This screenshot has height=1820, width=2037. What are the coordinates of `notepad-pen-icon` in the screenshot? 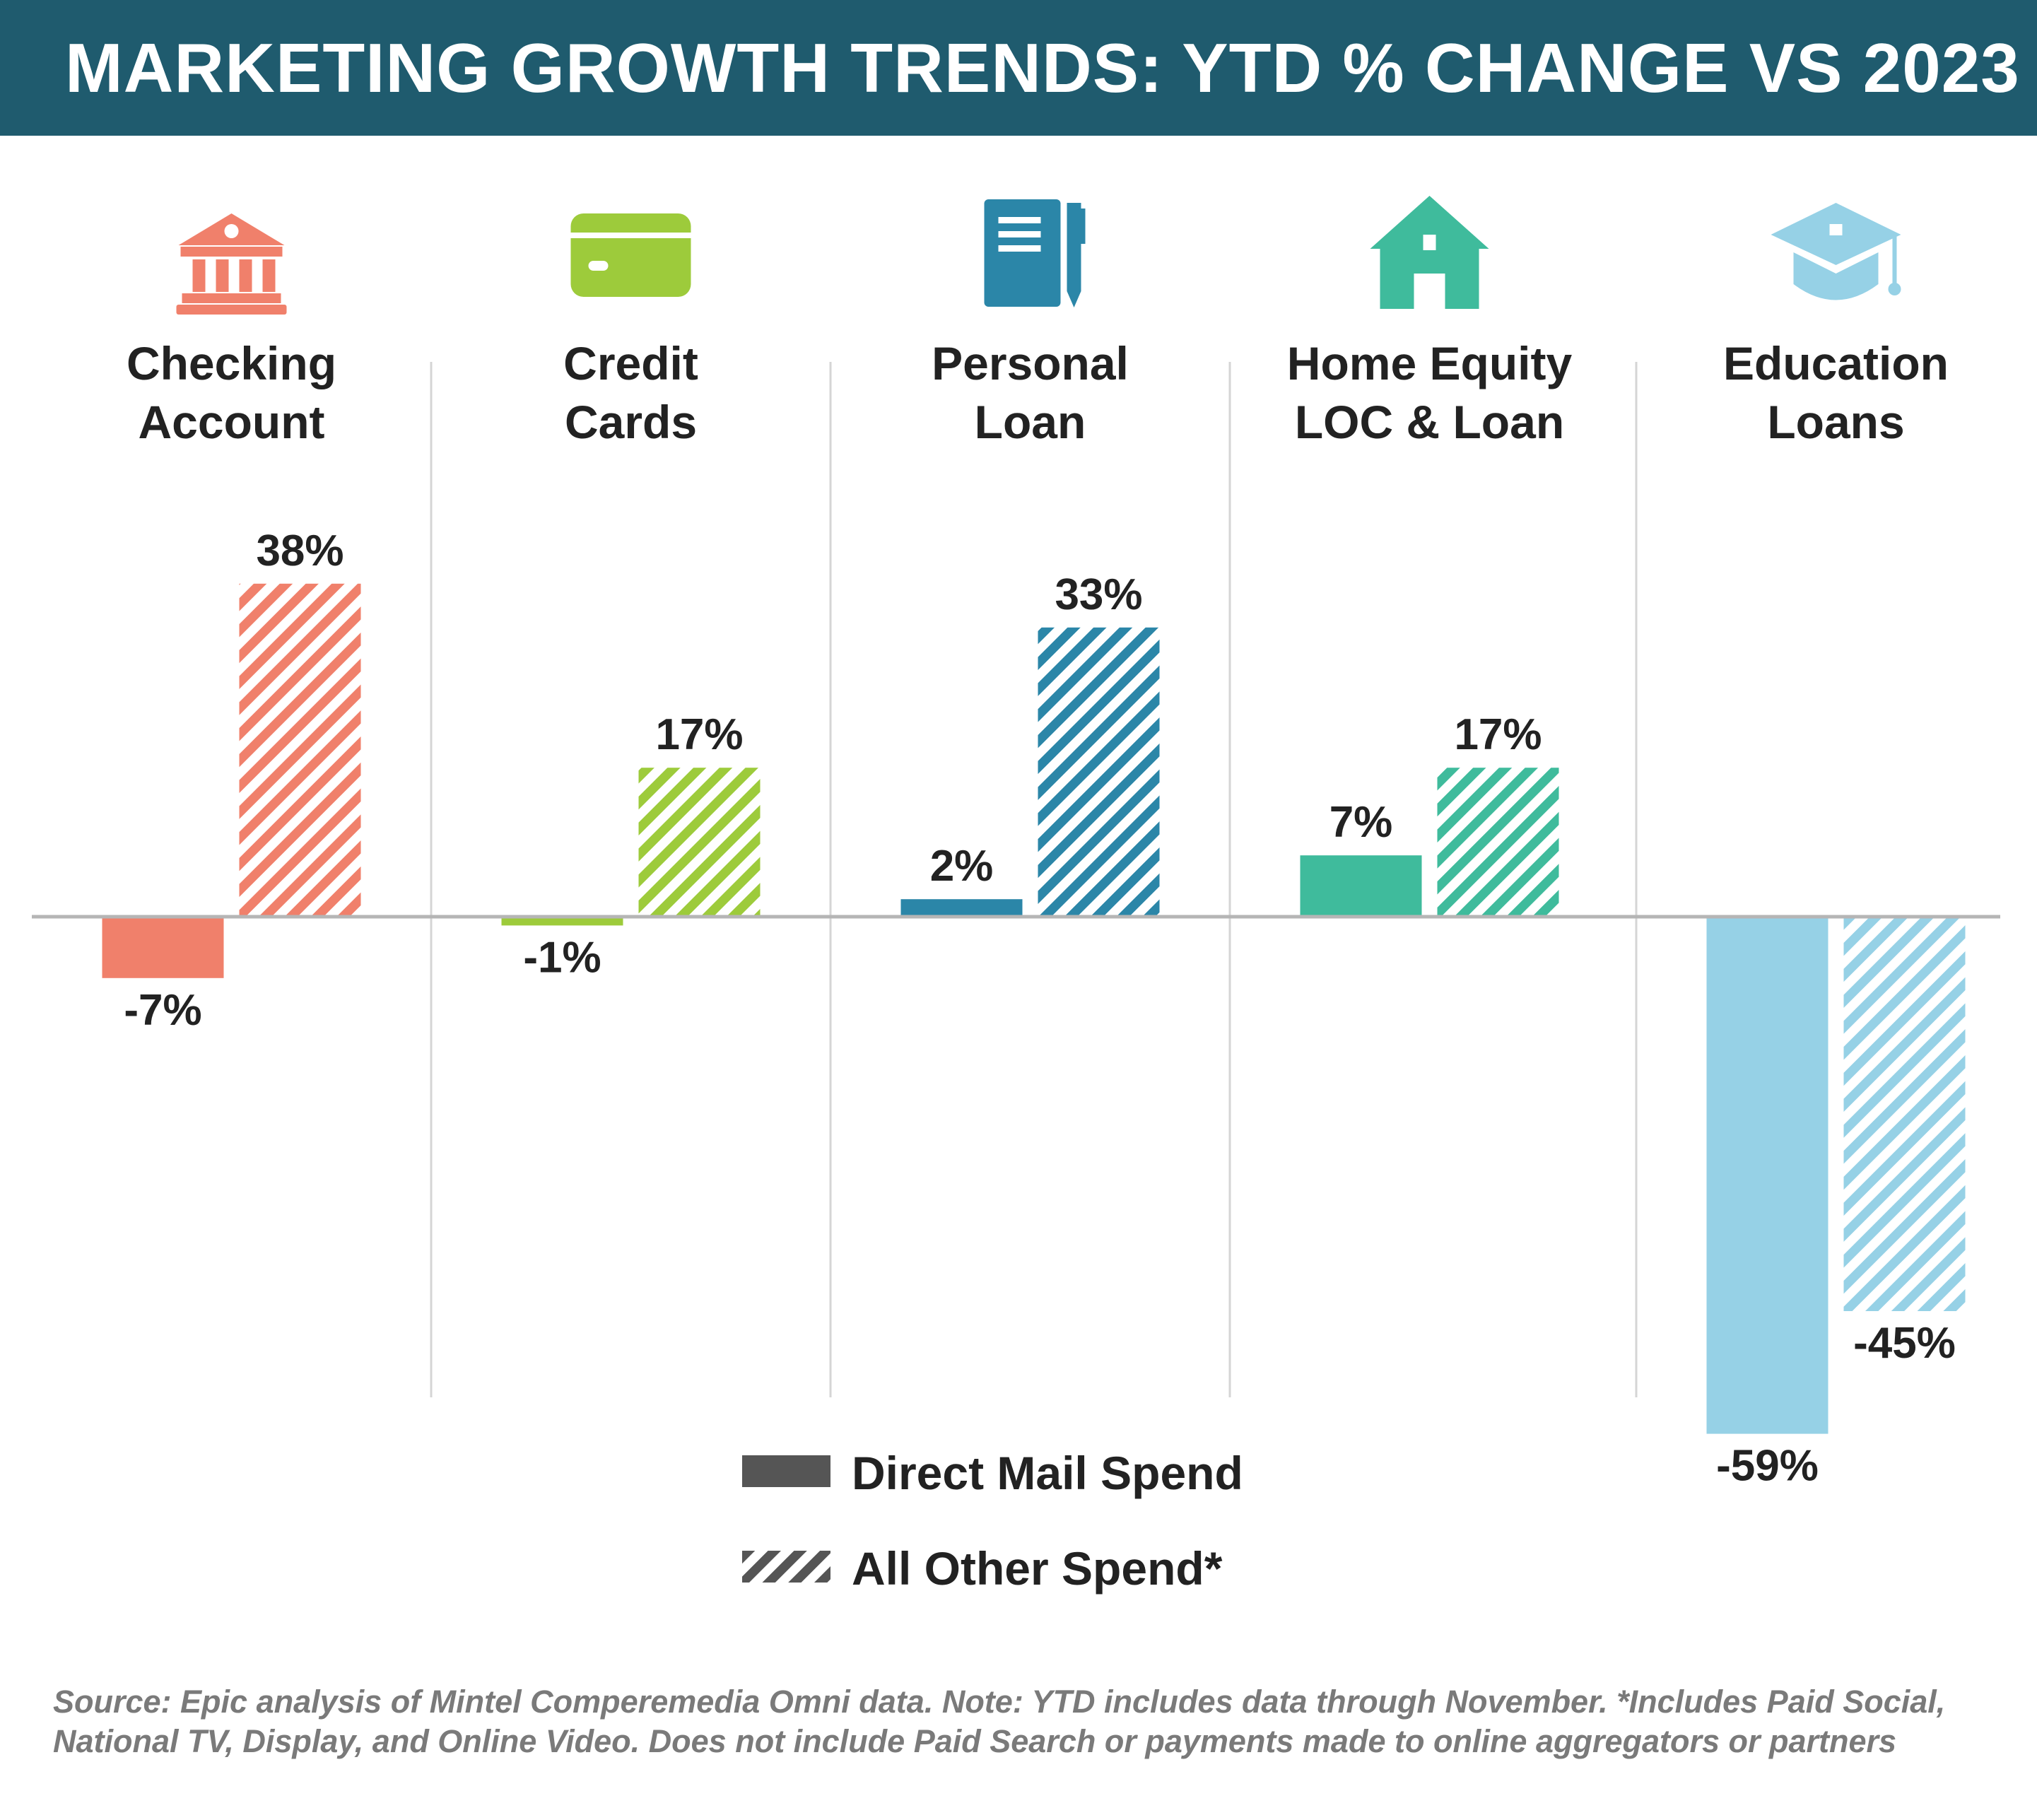 It's located at (1035, 253).